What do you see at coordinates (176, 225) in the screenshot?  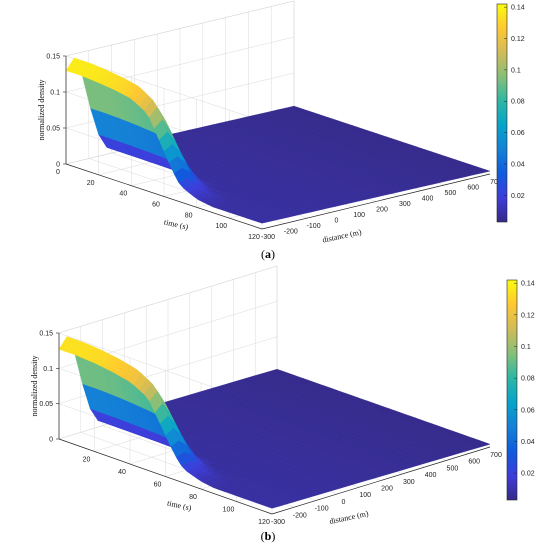 I see `time-axis-label: time (s)` at bounding box center [176, 225].